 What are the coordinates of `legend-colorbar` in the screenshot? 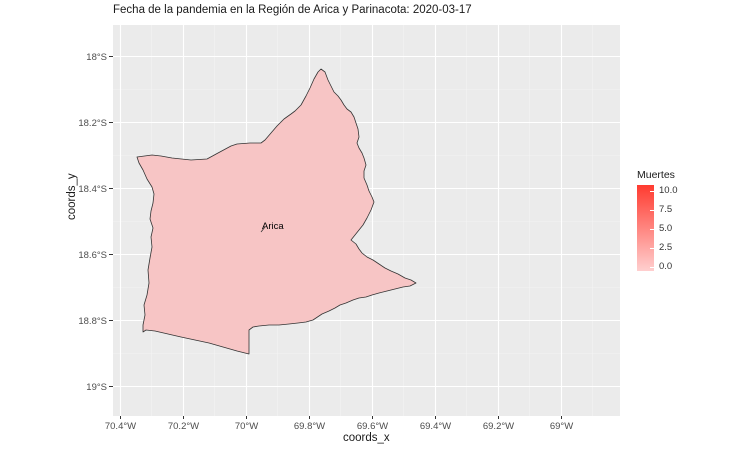 It's located at (645, 228).